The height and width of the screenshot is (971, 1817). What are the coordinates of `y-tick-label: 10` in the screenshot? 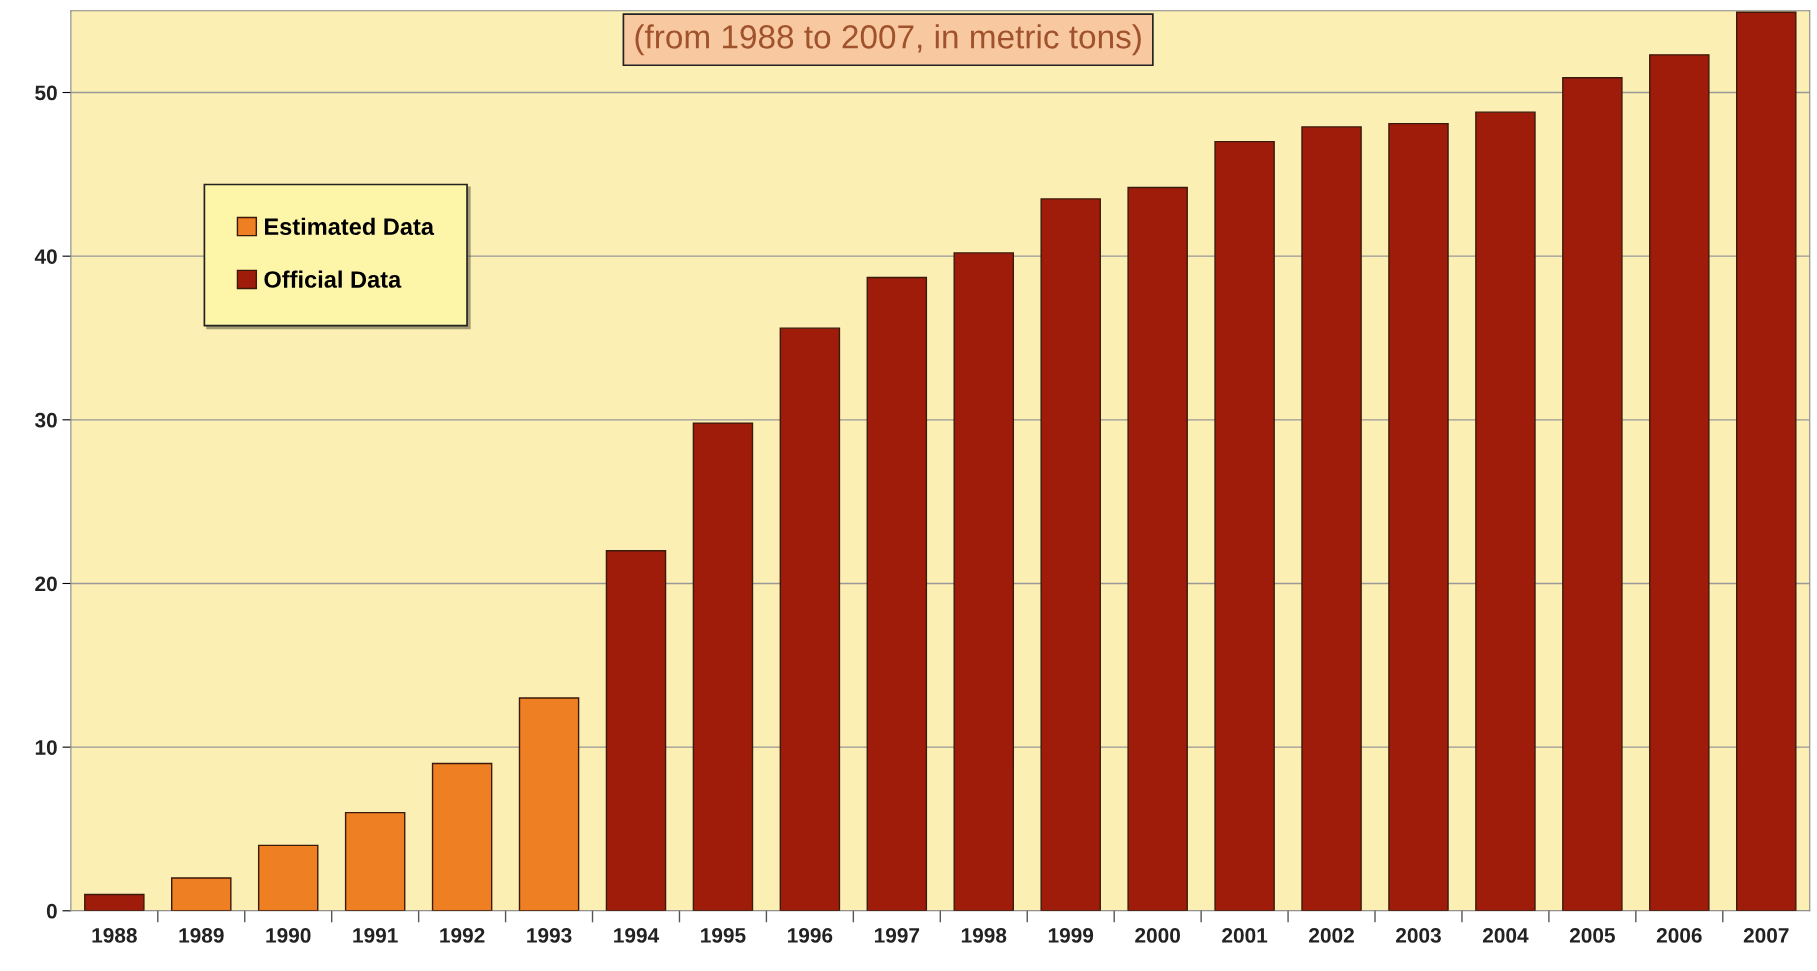 It's located at (46, 747).